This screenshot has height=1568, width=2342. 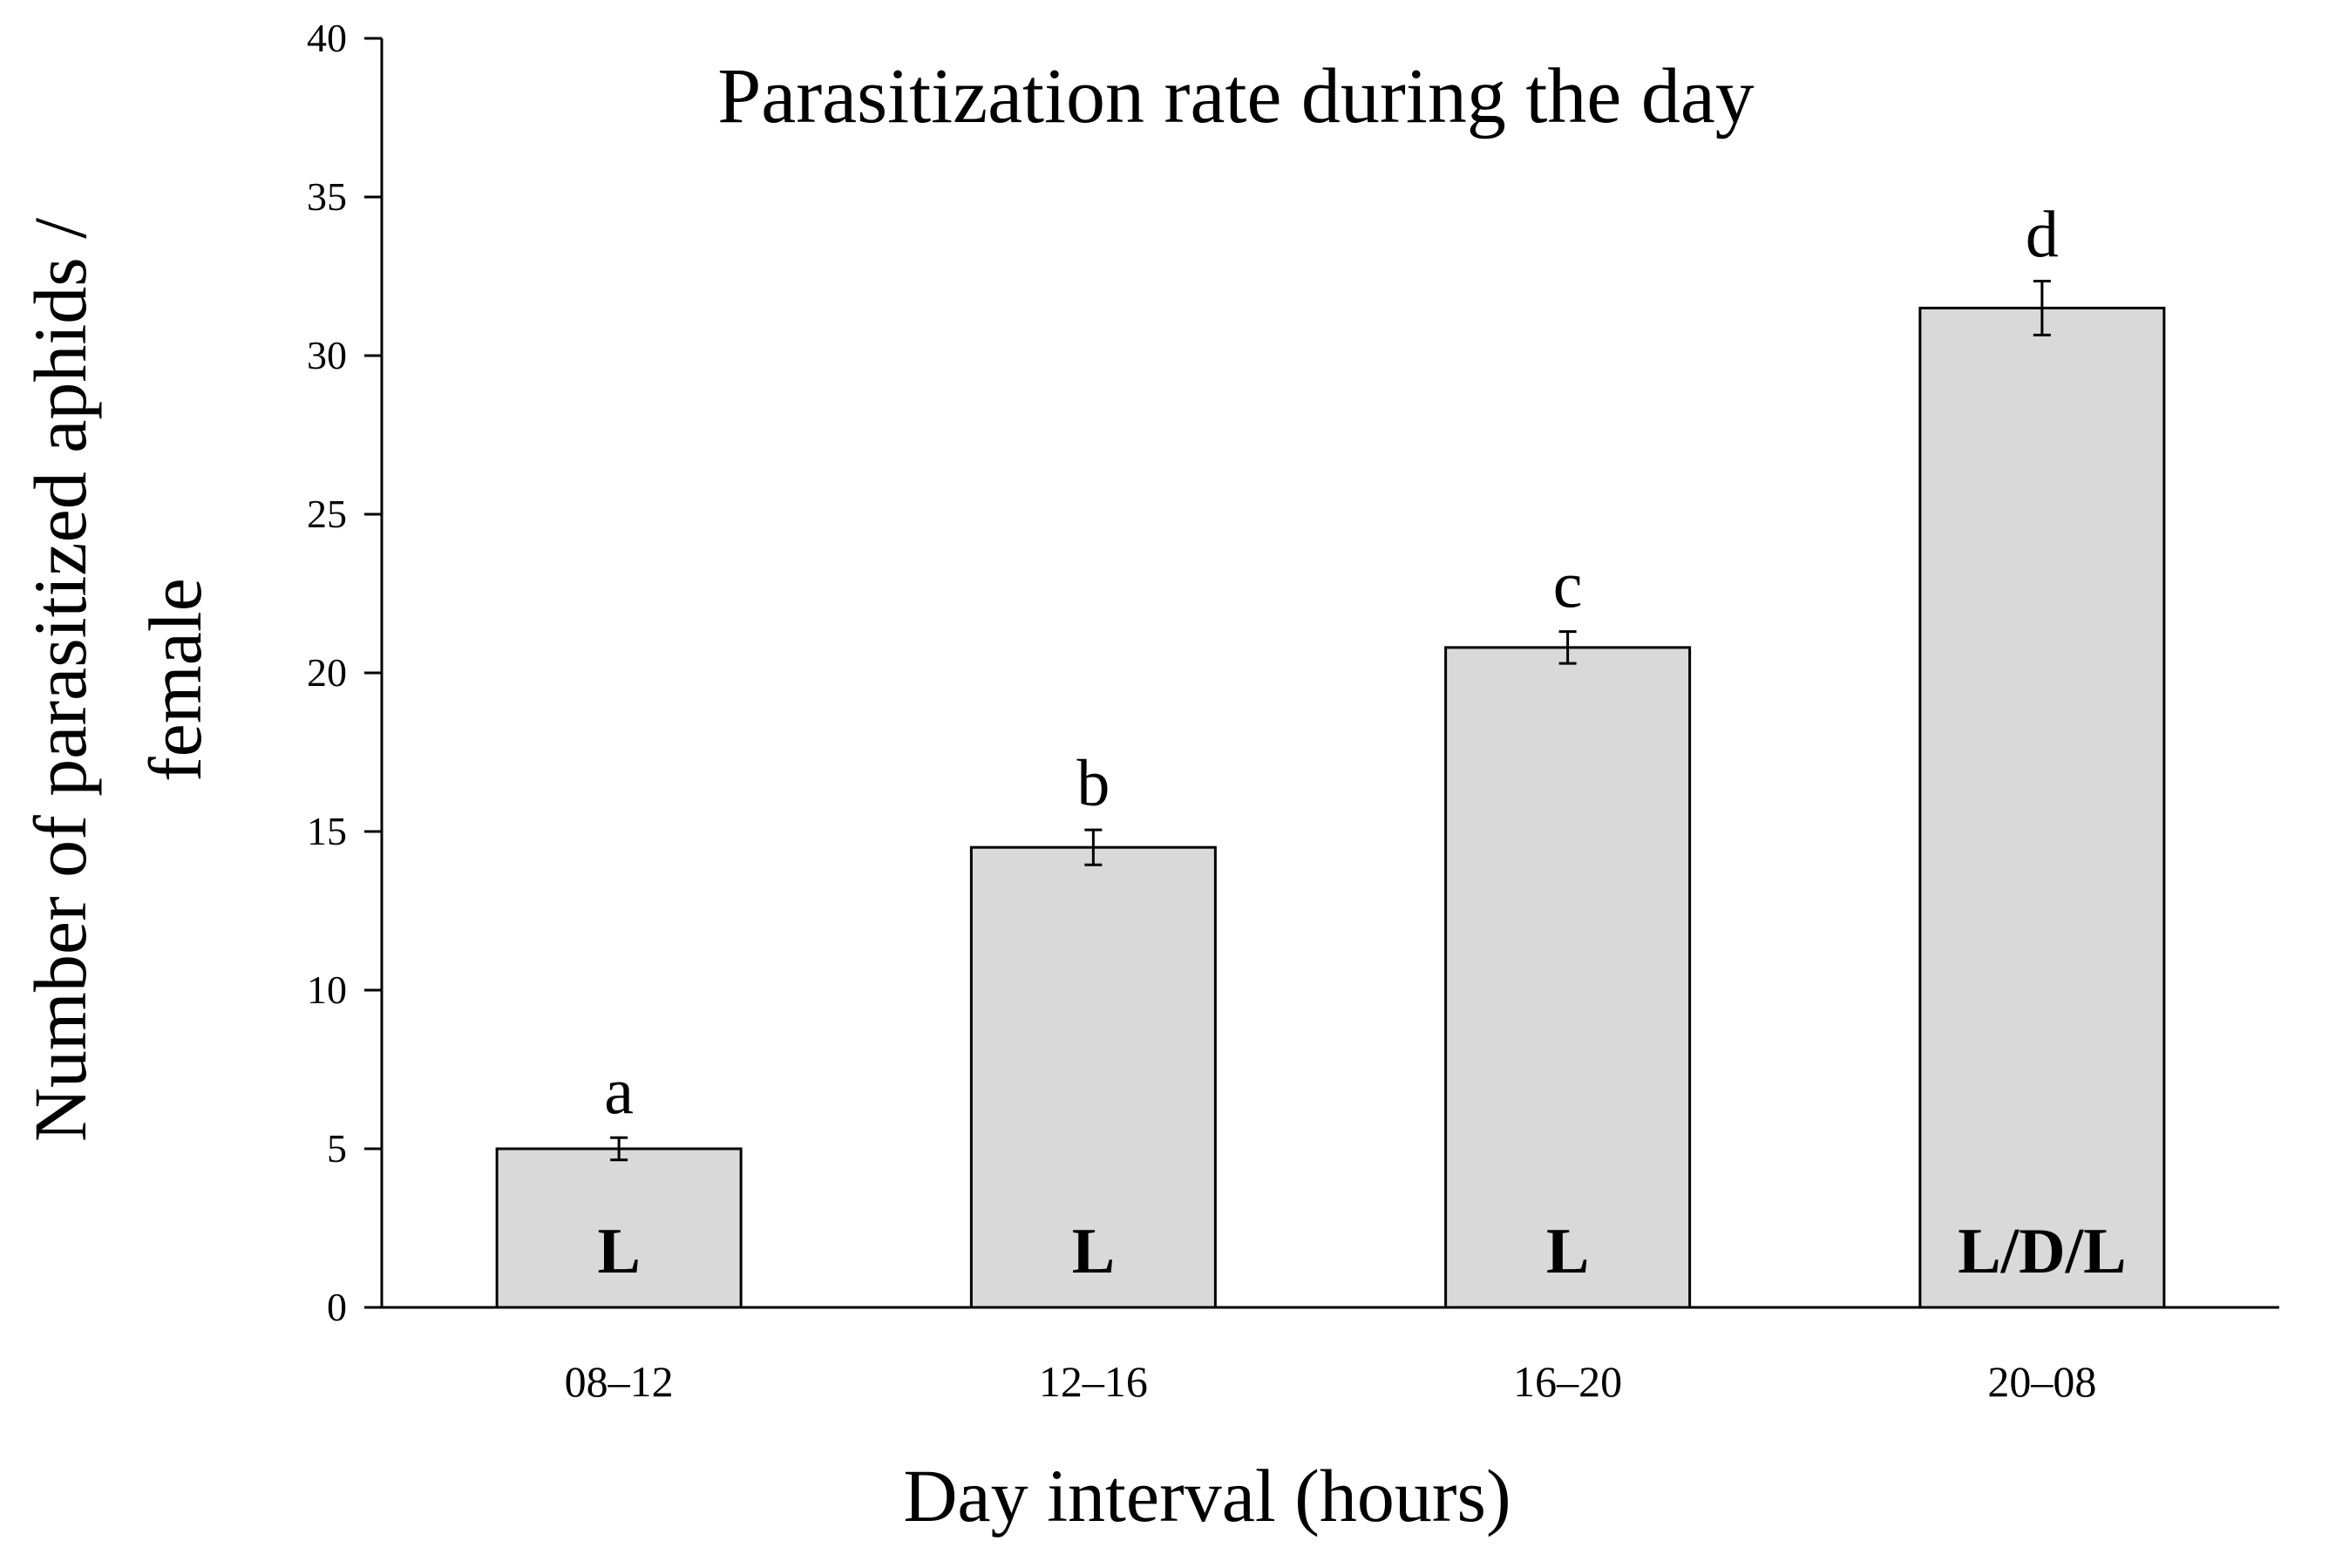 I want to click on x-axis-label: Day interval (hours), so click(x=1207, y=1496).